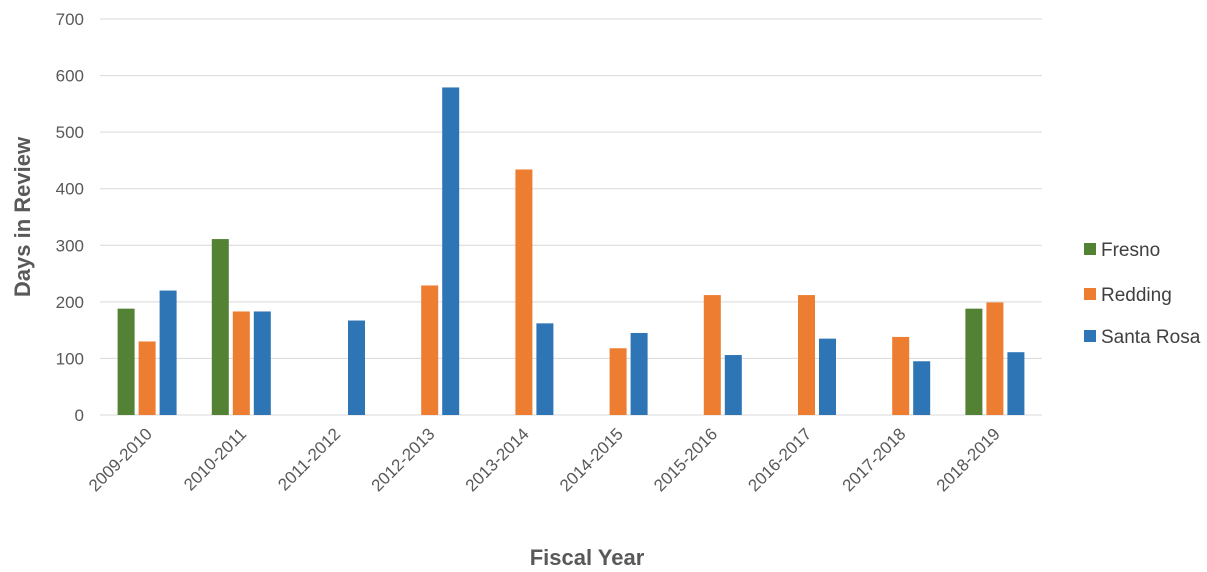 Image resolution: width=1207 pixels, height=572 pixels. Describe the element at coordinates (587, 556) in the screenshot. I see `x-axis-title: Fiscal Year` at that location.